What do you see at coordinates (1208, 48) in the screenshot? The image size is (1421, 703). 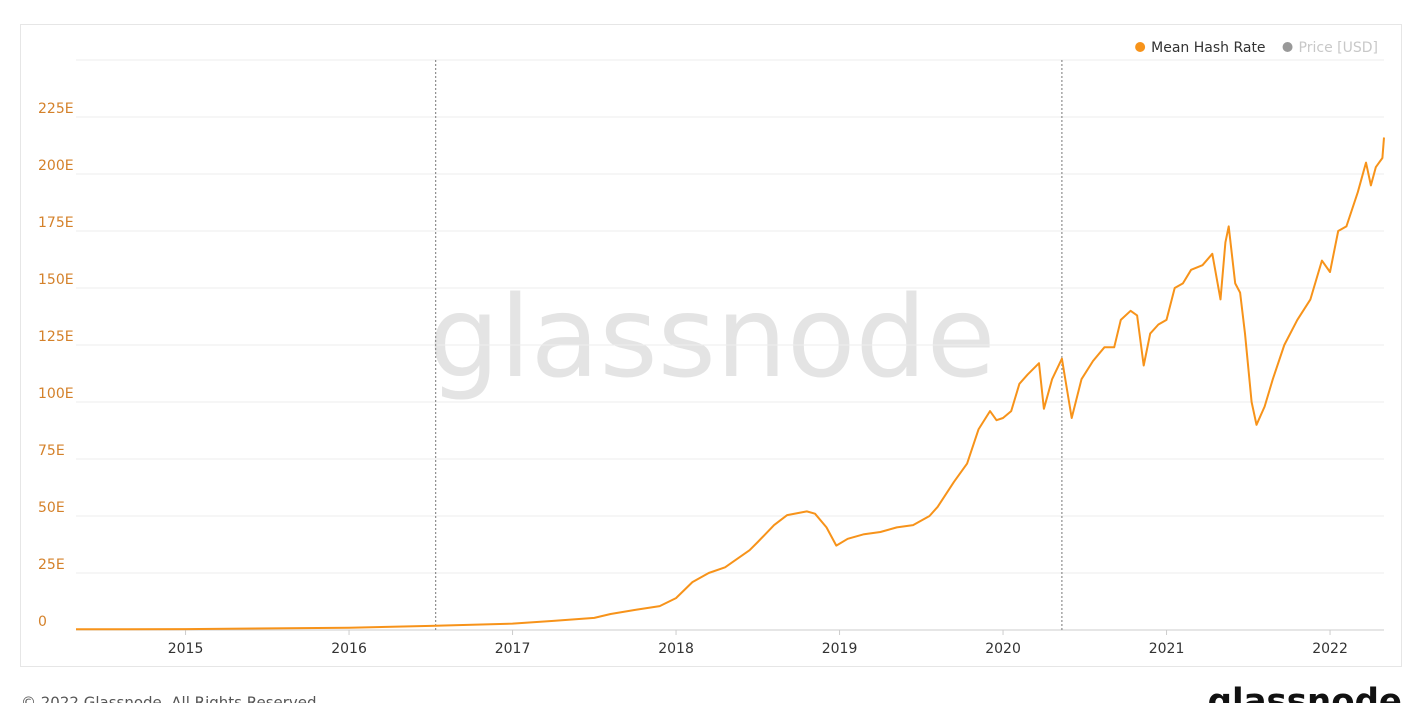 I see `legend-label: Mean Hash Rate` at bounding box center [1208, 48].